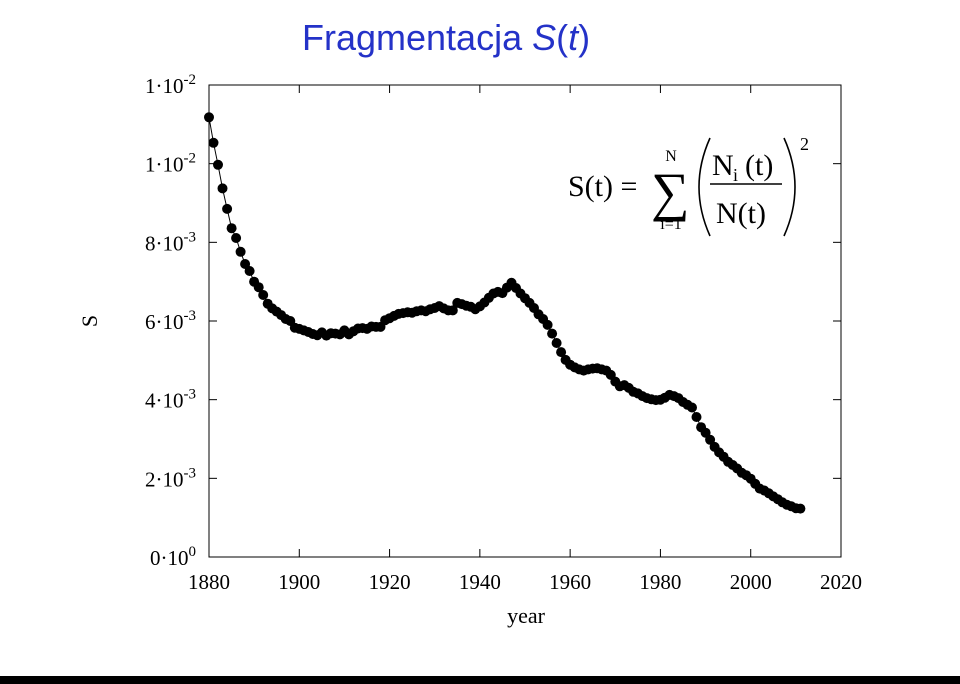 Image resolution: width=960 pixels, height=684 pixels. Describe the element at coordinates (173, 557) in the screenshot. I see `y-tick-label: 0·100` at that location.